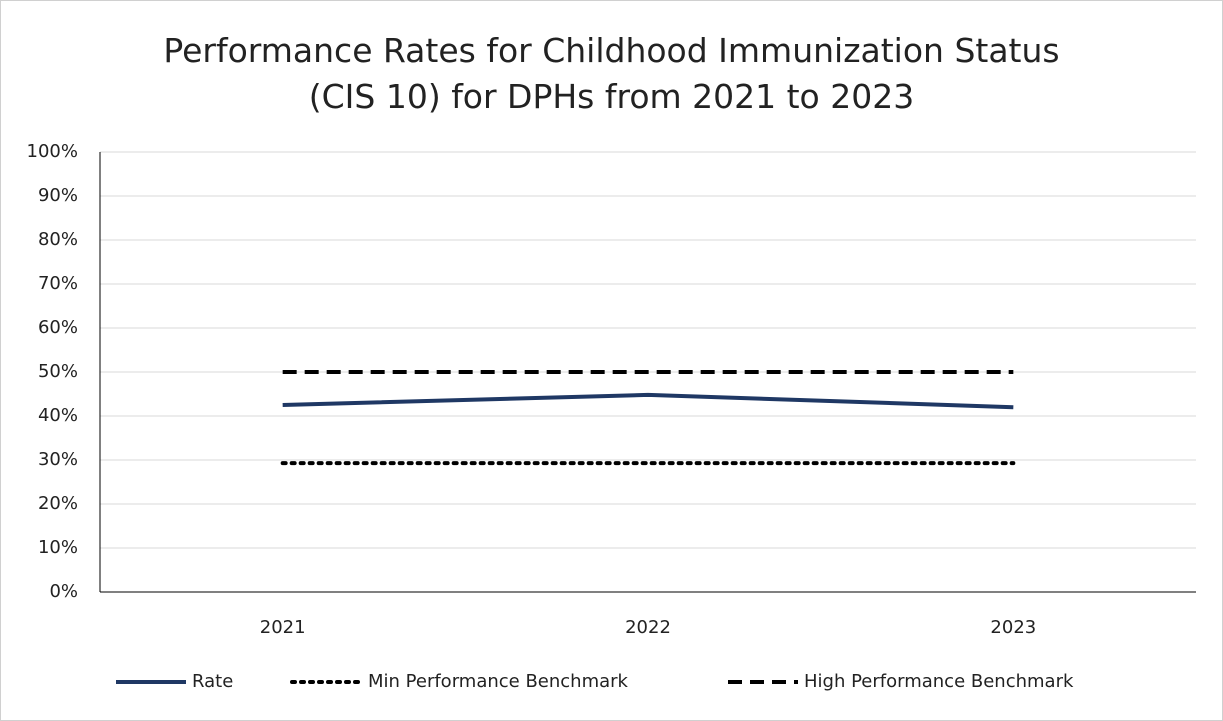 Image resolution: width=1223 pixels, height=721 pixels. I want to click on y-tick-label: 30%, so click(58, 459).